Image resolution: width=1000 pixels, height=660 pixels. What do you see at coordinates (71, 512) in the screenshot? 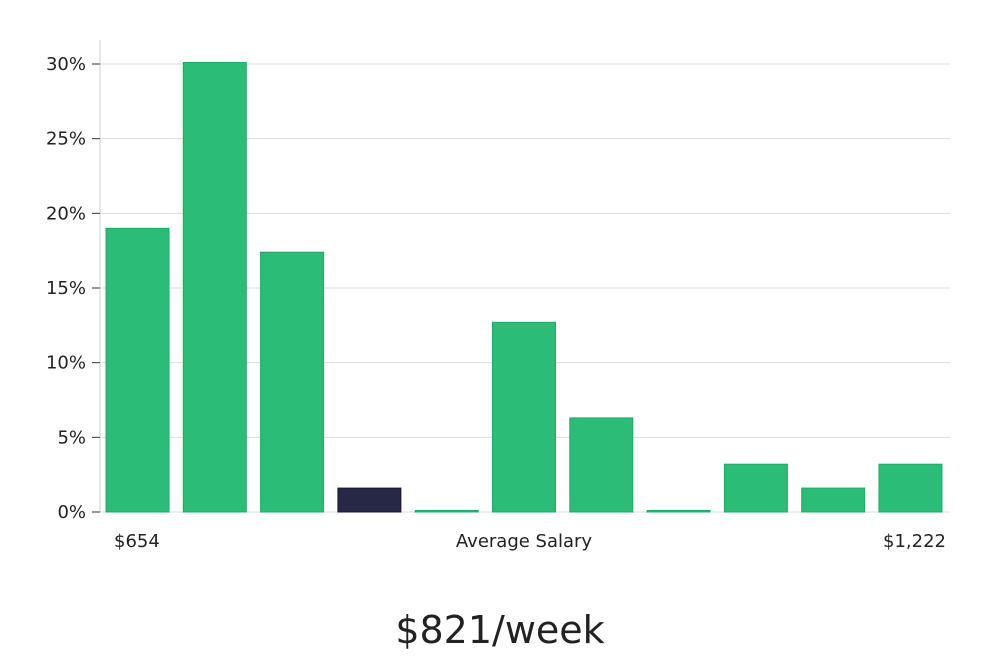
I see `y-tick-label: 0%` at bounding box center [71, 512].